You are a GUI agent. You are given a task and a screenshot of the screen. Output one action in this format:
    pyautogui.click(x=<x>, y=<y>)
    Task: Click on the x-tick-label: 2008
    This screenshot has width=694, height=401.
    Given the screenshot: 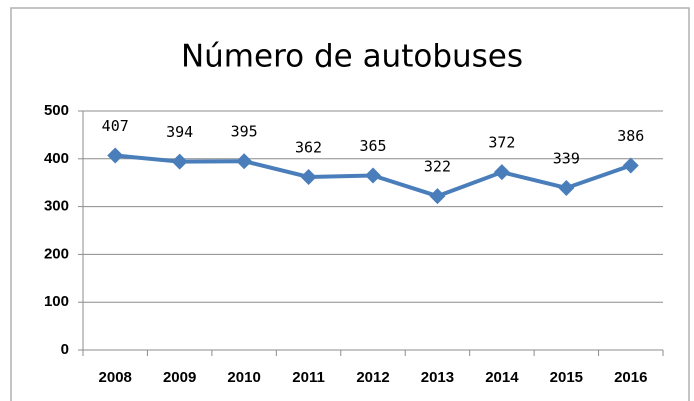 What is the action you would take?
    pyautogui.click(x=115, y=377)
    